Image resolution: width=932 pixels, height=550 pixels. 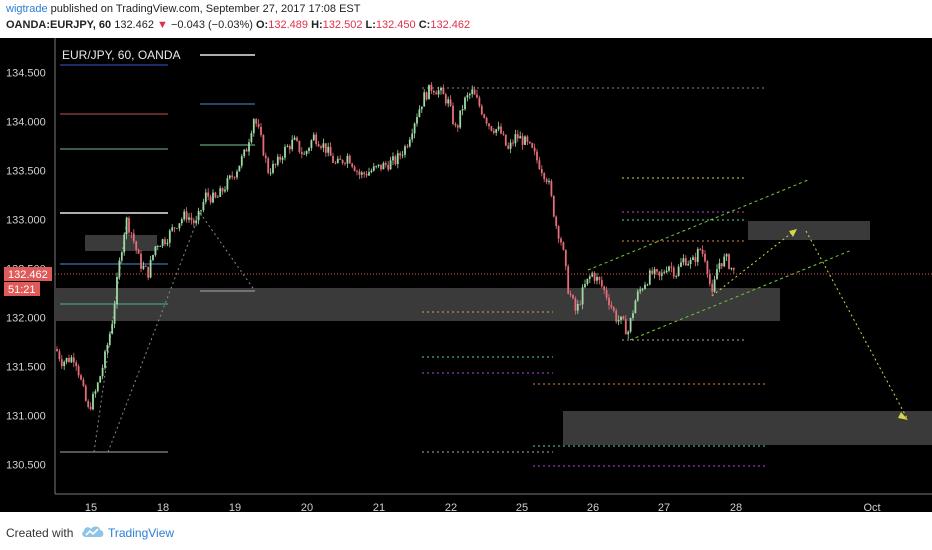 I want to click on y-tick-label: 134.500, so click(x=26, y=73).